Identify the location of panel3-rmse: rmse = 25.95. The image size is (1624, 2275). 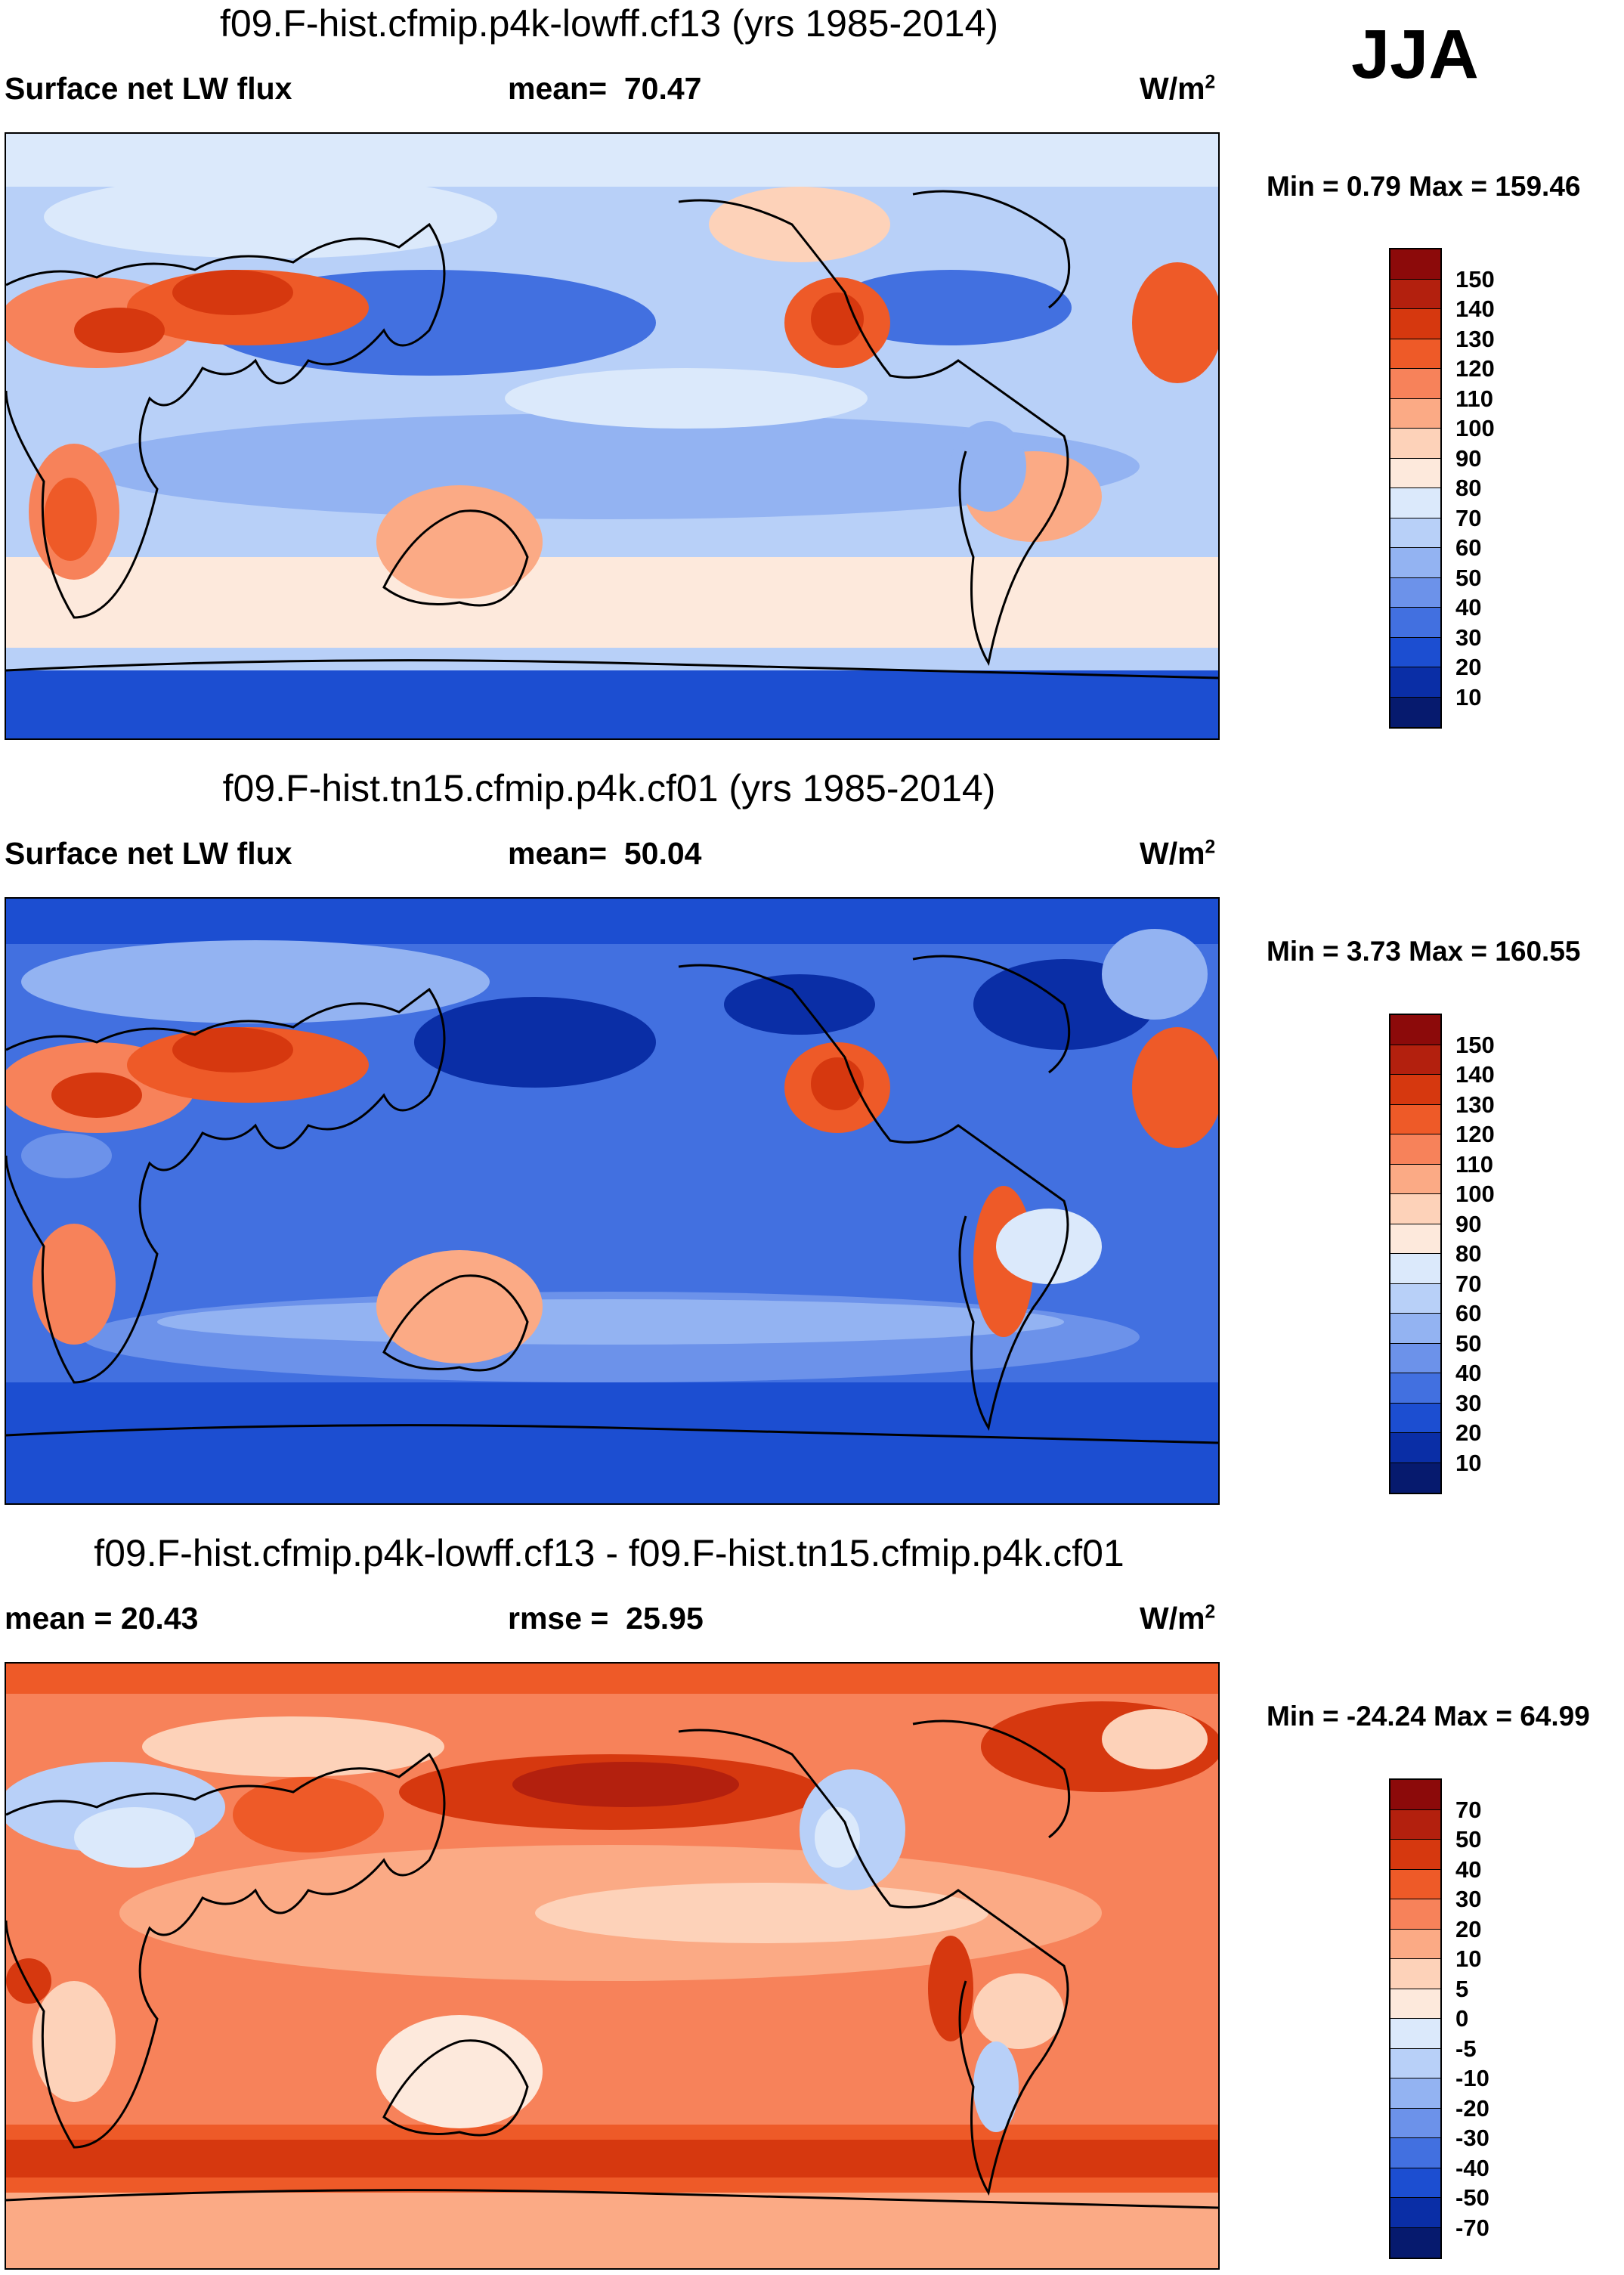
(606, 1618).